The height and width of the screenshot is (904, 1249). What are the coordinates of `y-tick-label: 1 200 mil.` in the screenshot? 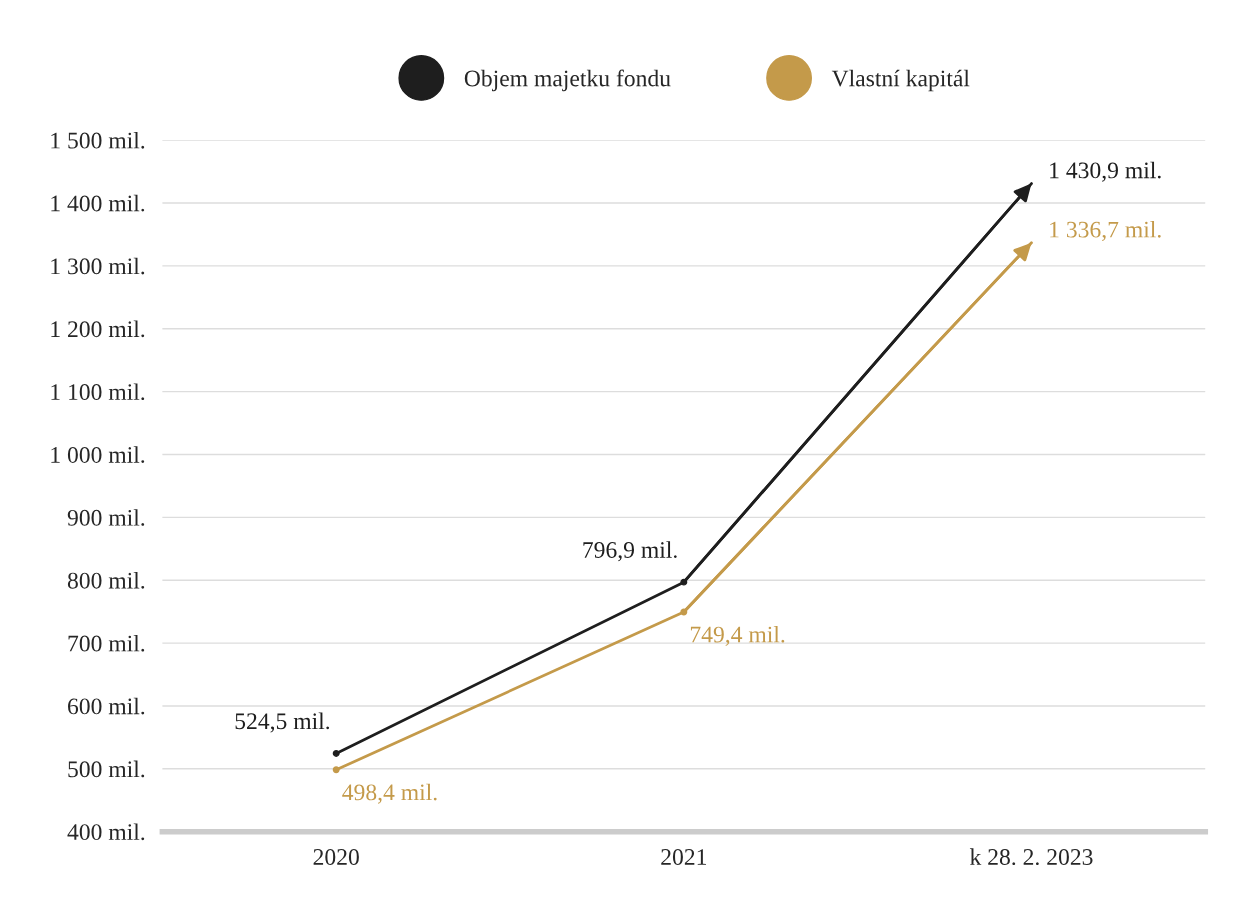 It's located at (98, 329).